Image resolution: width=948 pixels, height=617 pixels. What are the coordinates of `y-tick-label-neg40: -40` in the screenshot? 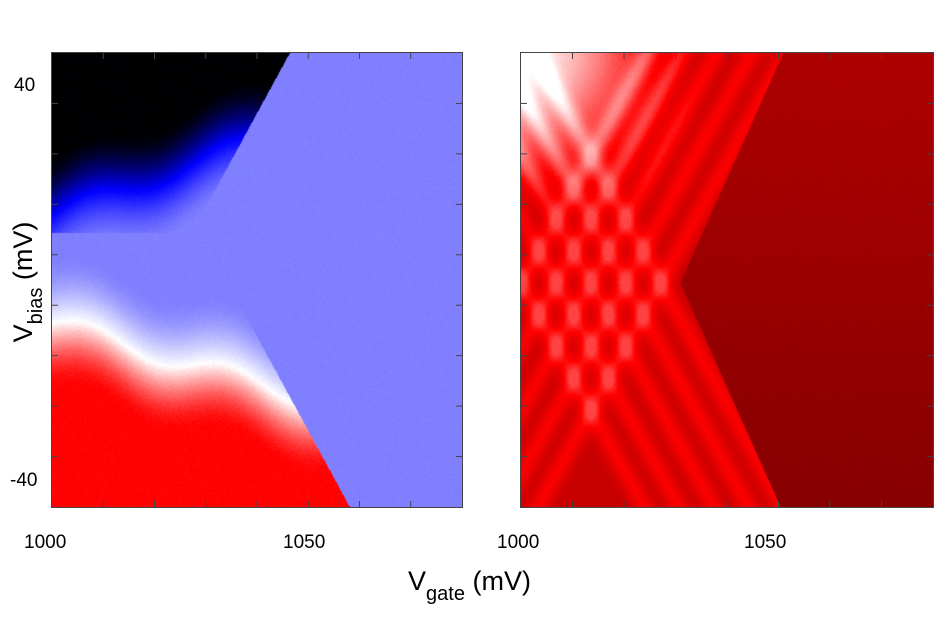 It's located at (24, 480).